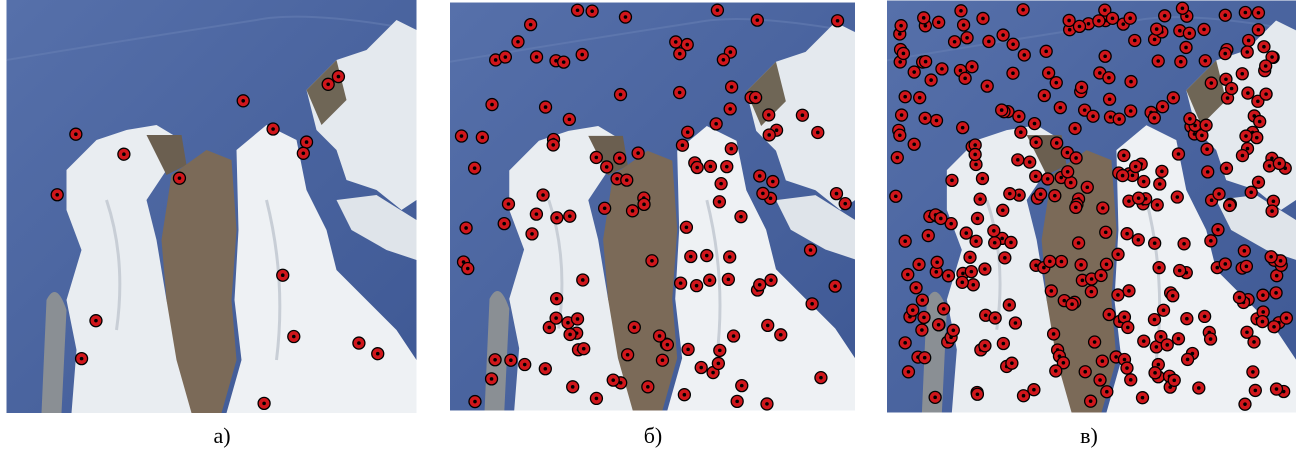 Image resolution: width=1303 pixels, height=452 pixels. What do you see at coordinates (653, 435) in the screenshot?
I see `panel-label: б)` at bounding box center [653, 435].